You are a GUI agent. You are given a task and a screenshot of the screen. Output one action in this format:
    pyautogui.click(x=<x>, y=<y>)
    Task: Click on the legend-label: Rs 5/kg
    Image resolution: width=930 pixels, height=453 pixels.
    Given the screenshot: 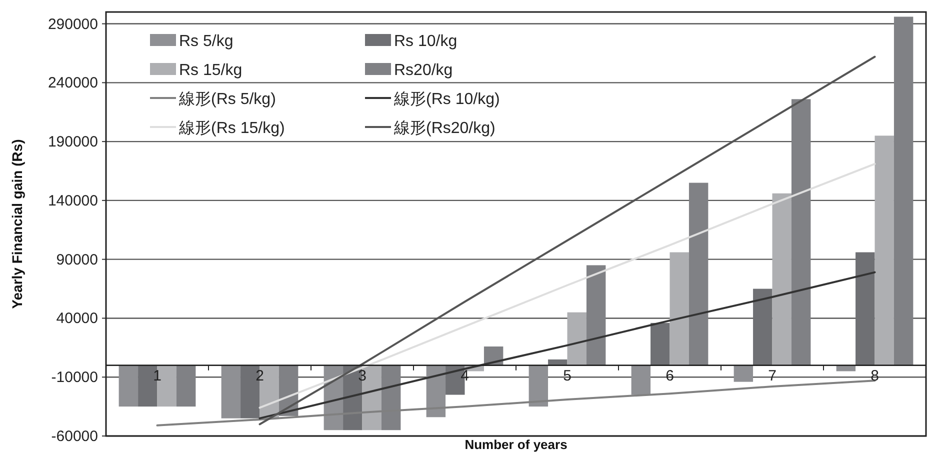 What is the action you would take?
    pyautogui.click(x=206, y=41)
    